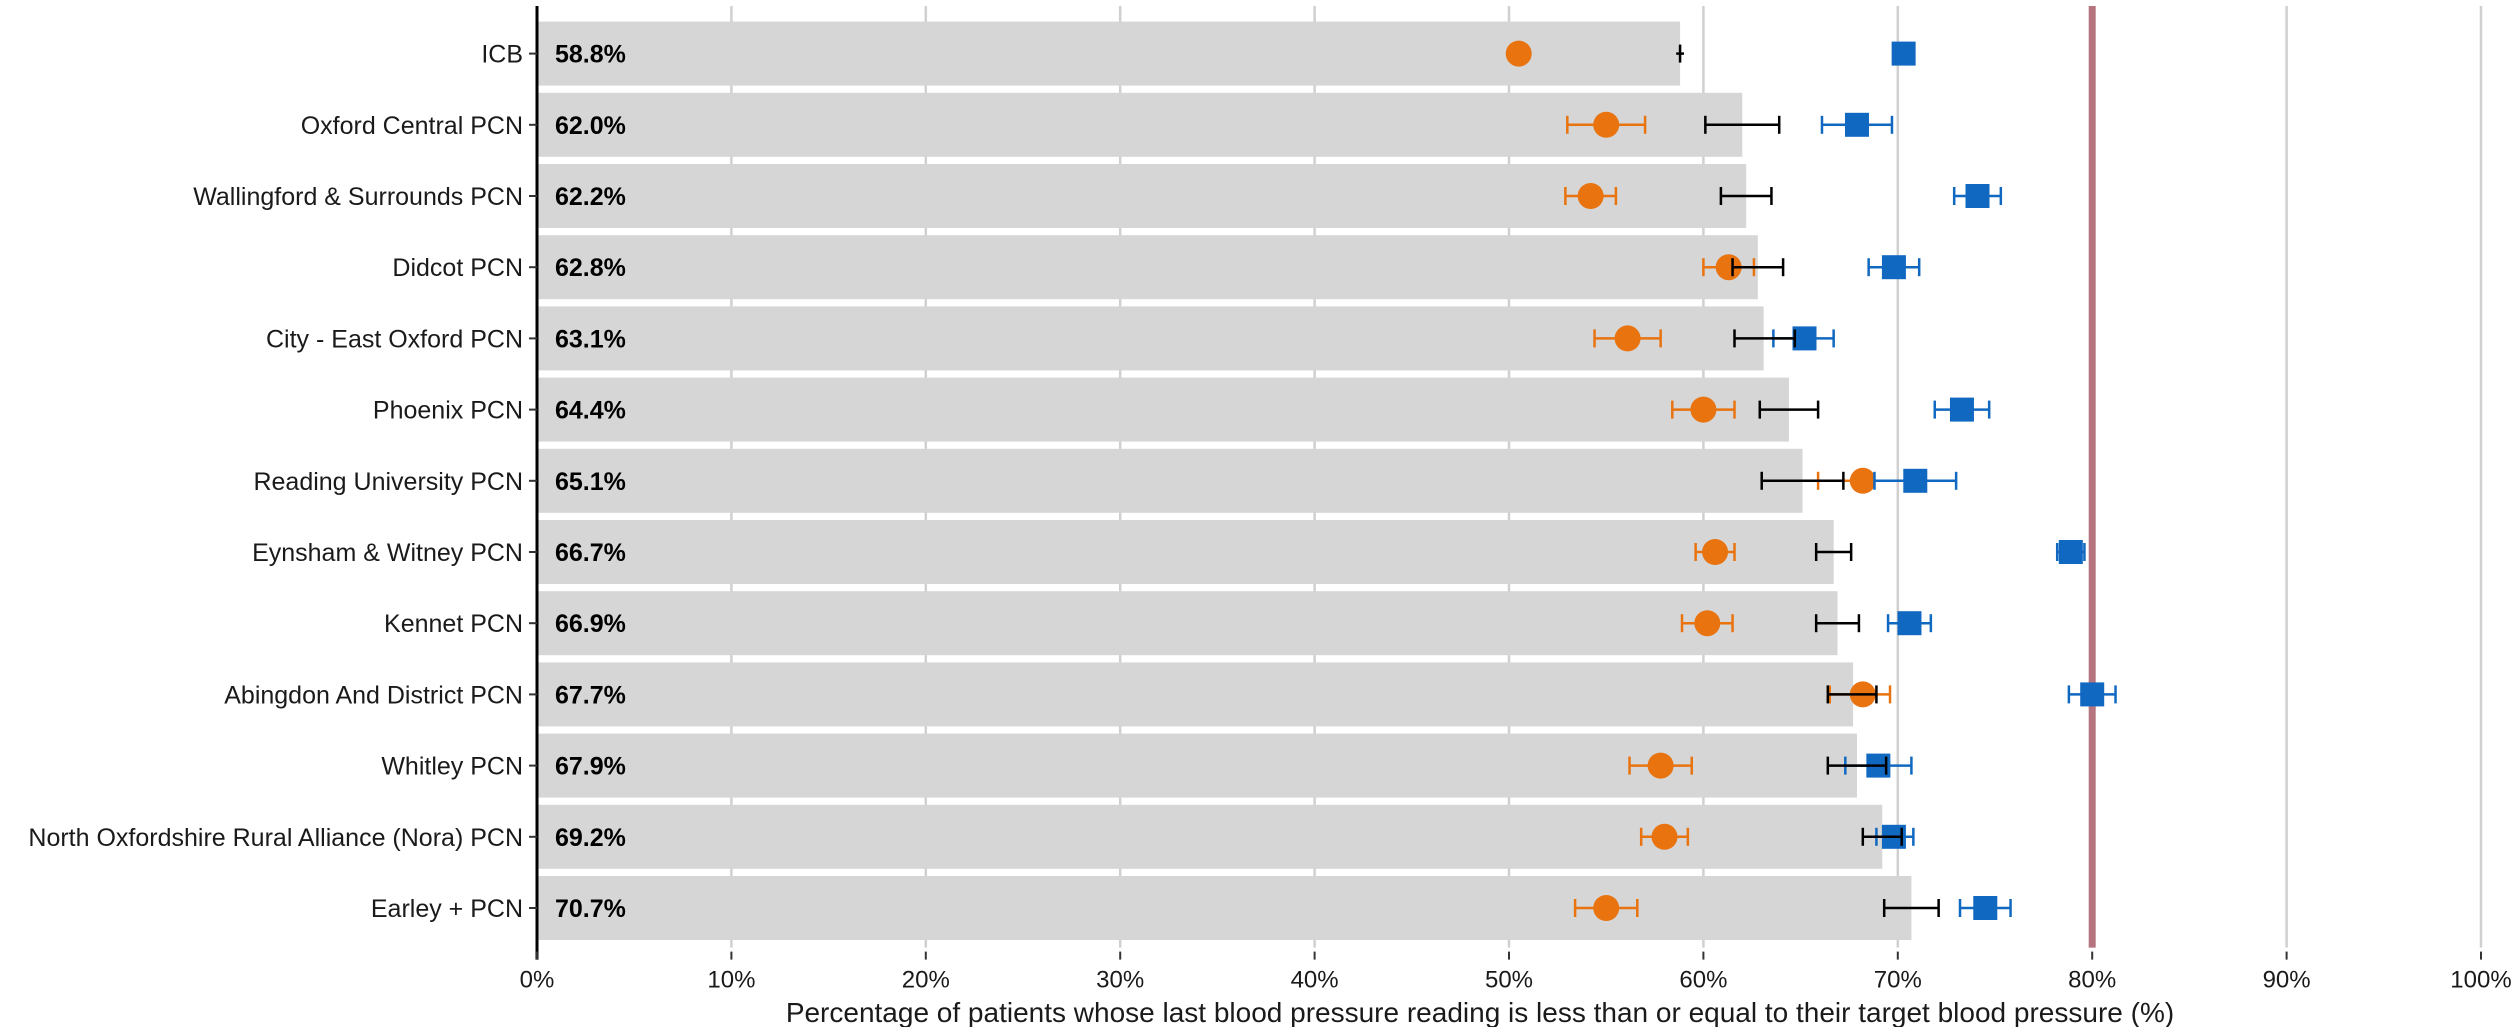  What do you see at coordinates (1315, 980) in the screenshot?
I see `x-tick-label-4: 40%` at bounding box center [1315, 980].